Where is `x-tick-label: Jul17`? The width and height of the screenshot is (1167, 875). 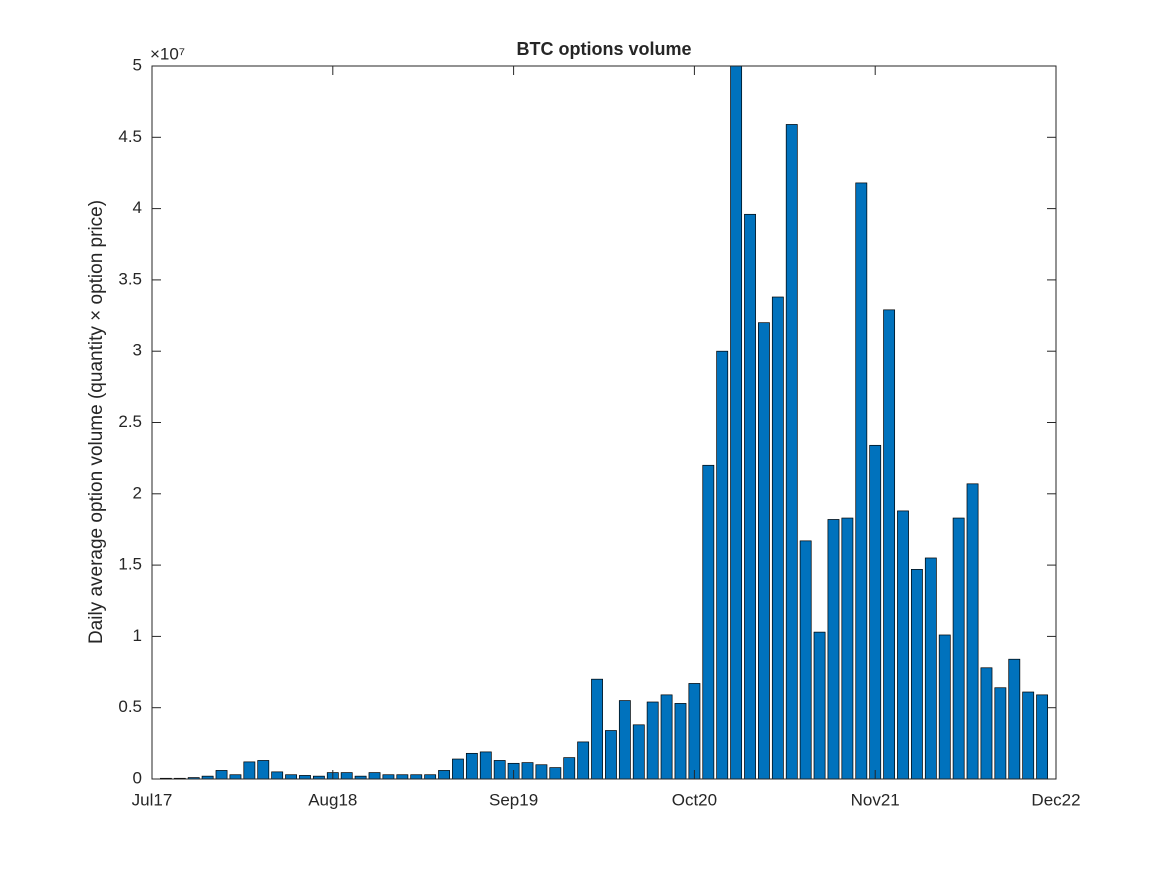 x-tick-label: Jul17 is located at coordinates (152, 799).